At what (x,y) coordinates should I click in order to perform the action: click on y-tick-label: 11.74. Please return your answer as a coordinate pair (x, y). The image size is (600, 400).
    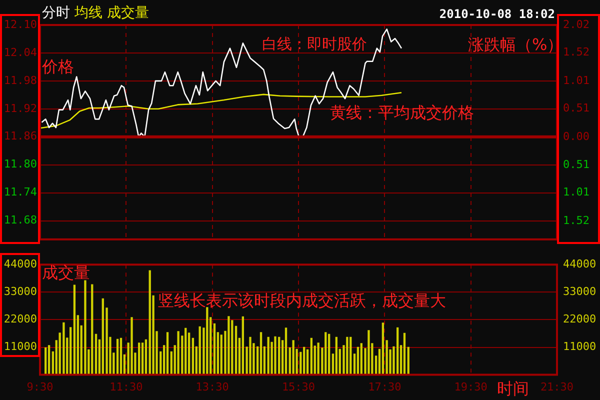
    Looking at the image, I should click on (21, 192).